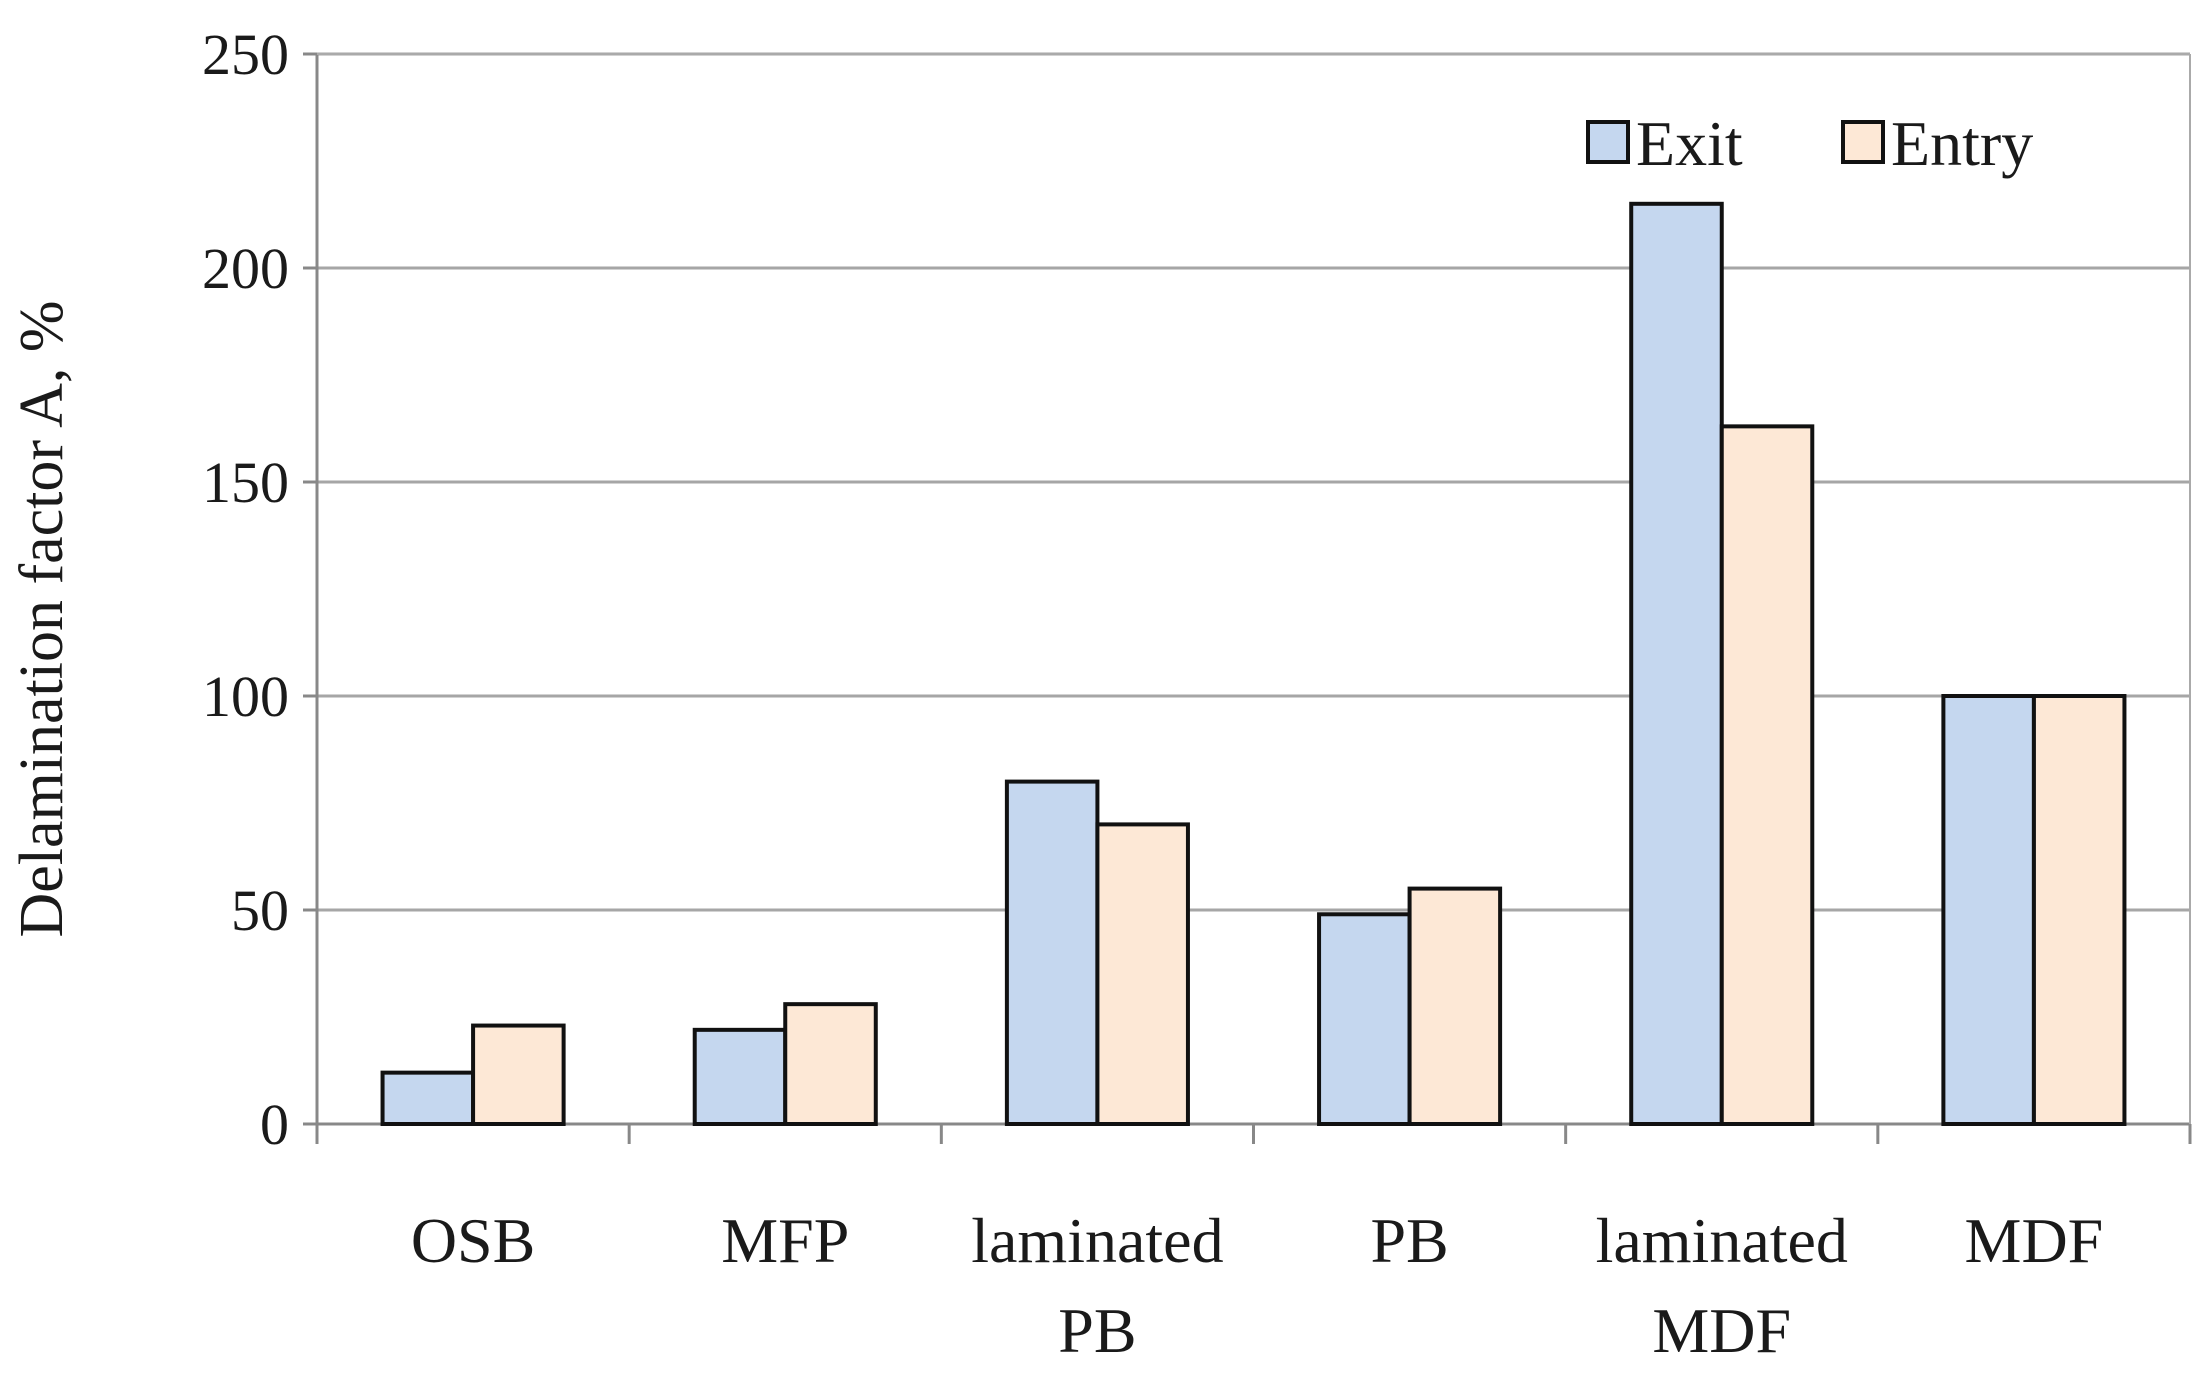  I want to click on legend-label: Exit, so click(1689, 143).